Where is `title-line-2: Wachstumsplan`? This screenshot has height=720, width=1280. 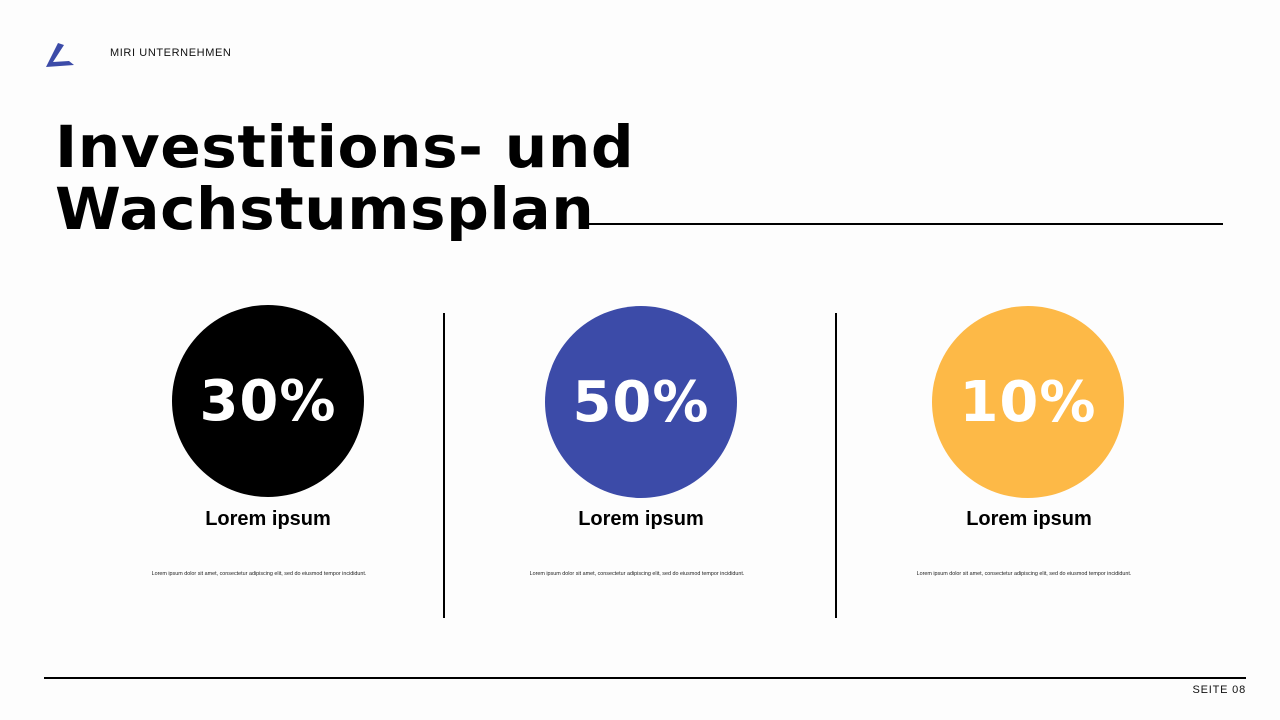 title-line-2: Wachstumsplan is located at coordinates (325, 209).